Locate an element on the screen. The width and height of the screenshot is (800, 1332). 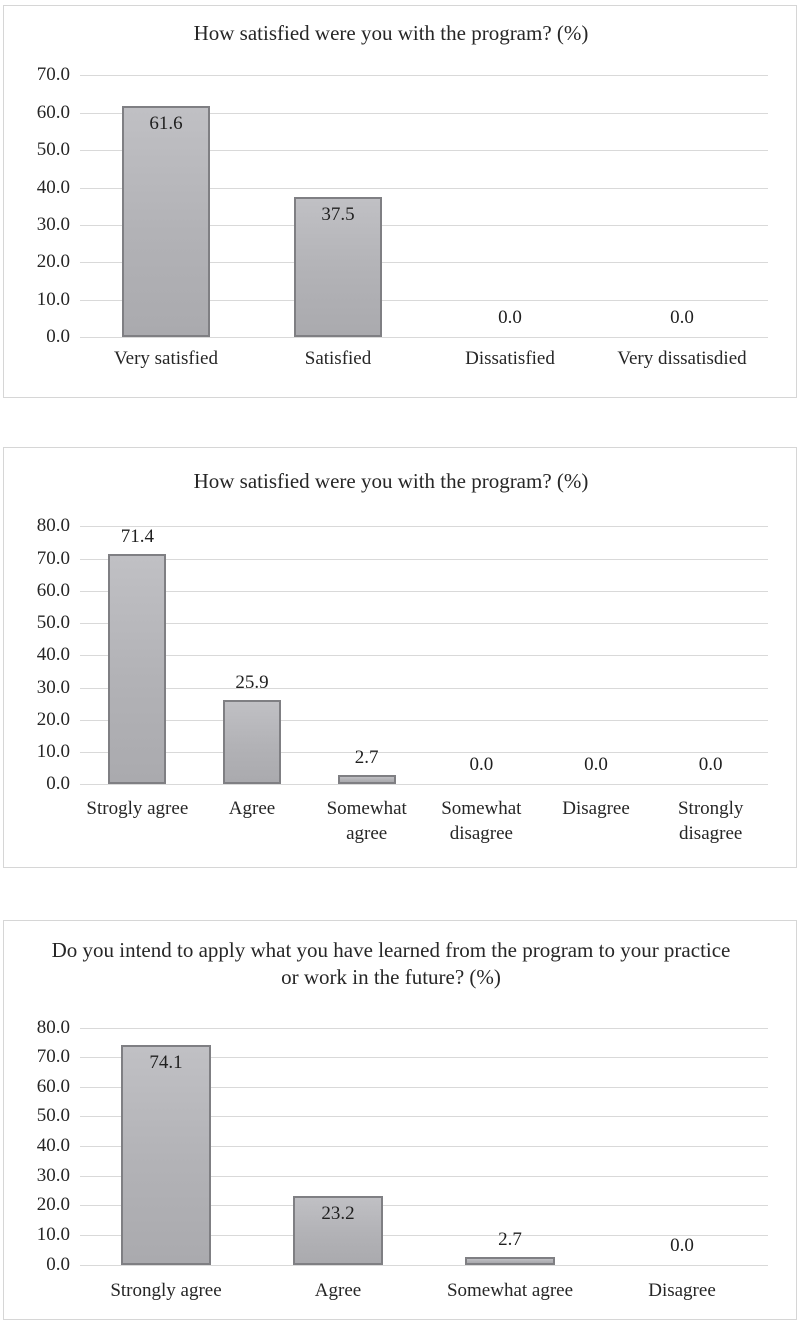
bar-value-label: 74.1 is located at coordinates (166, 1062).